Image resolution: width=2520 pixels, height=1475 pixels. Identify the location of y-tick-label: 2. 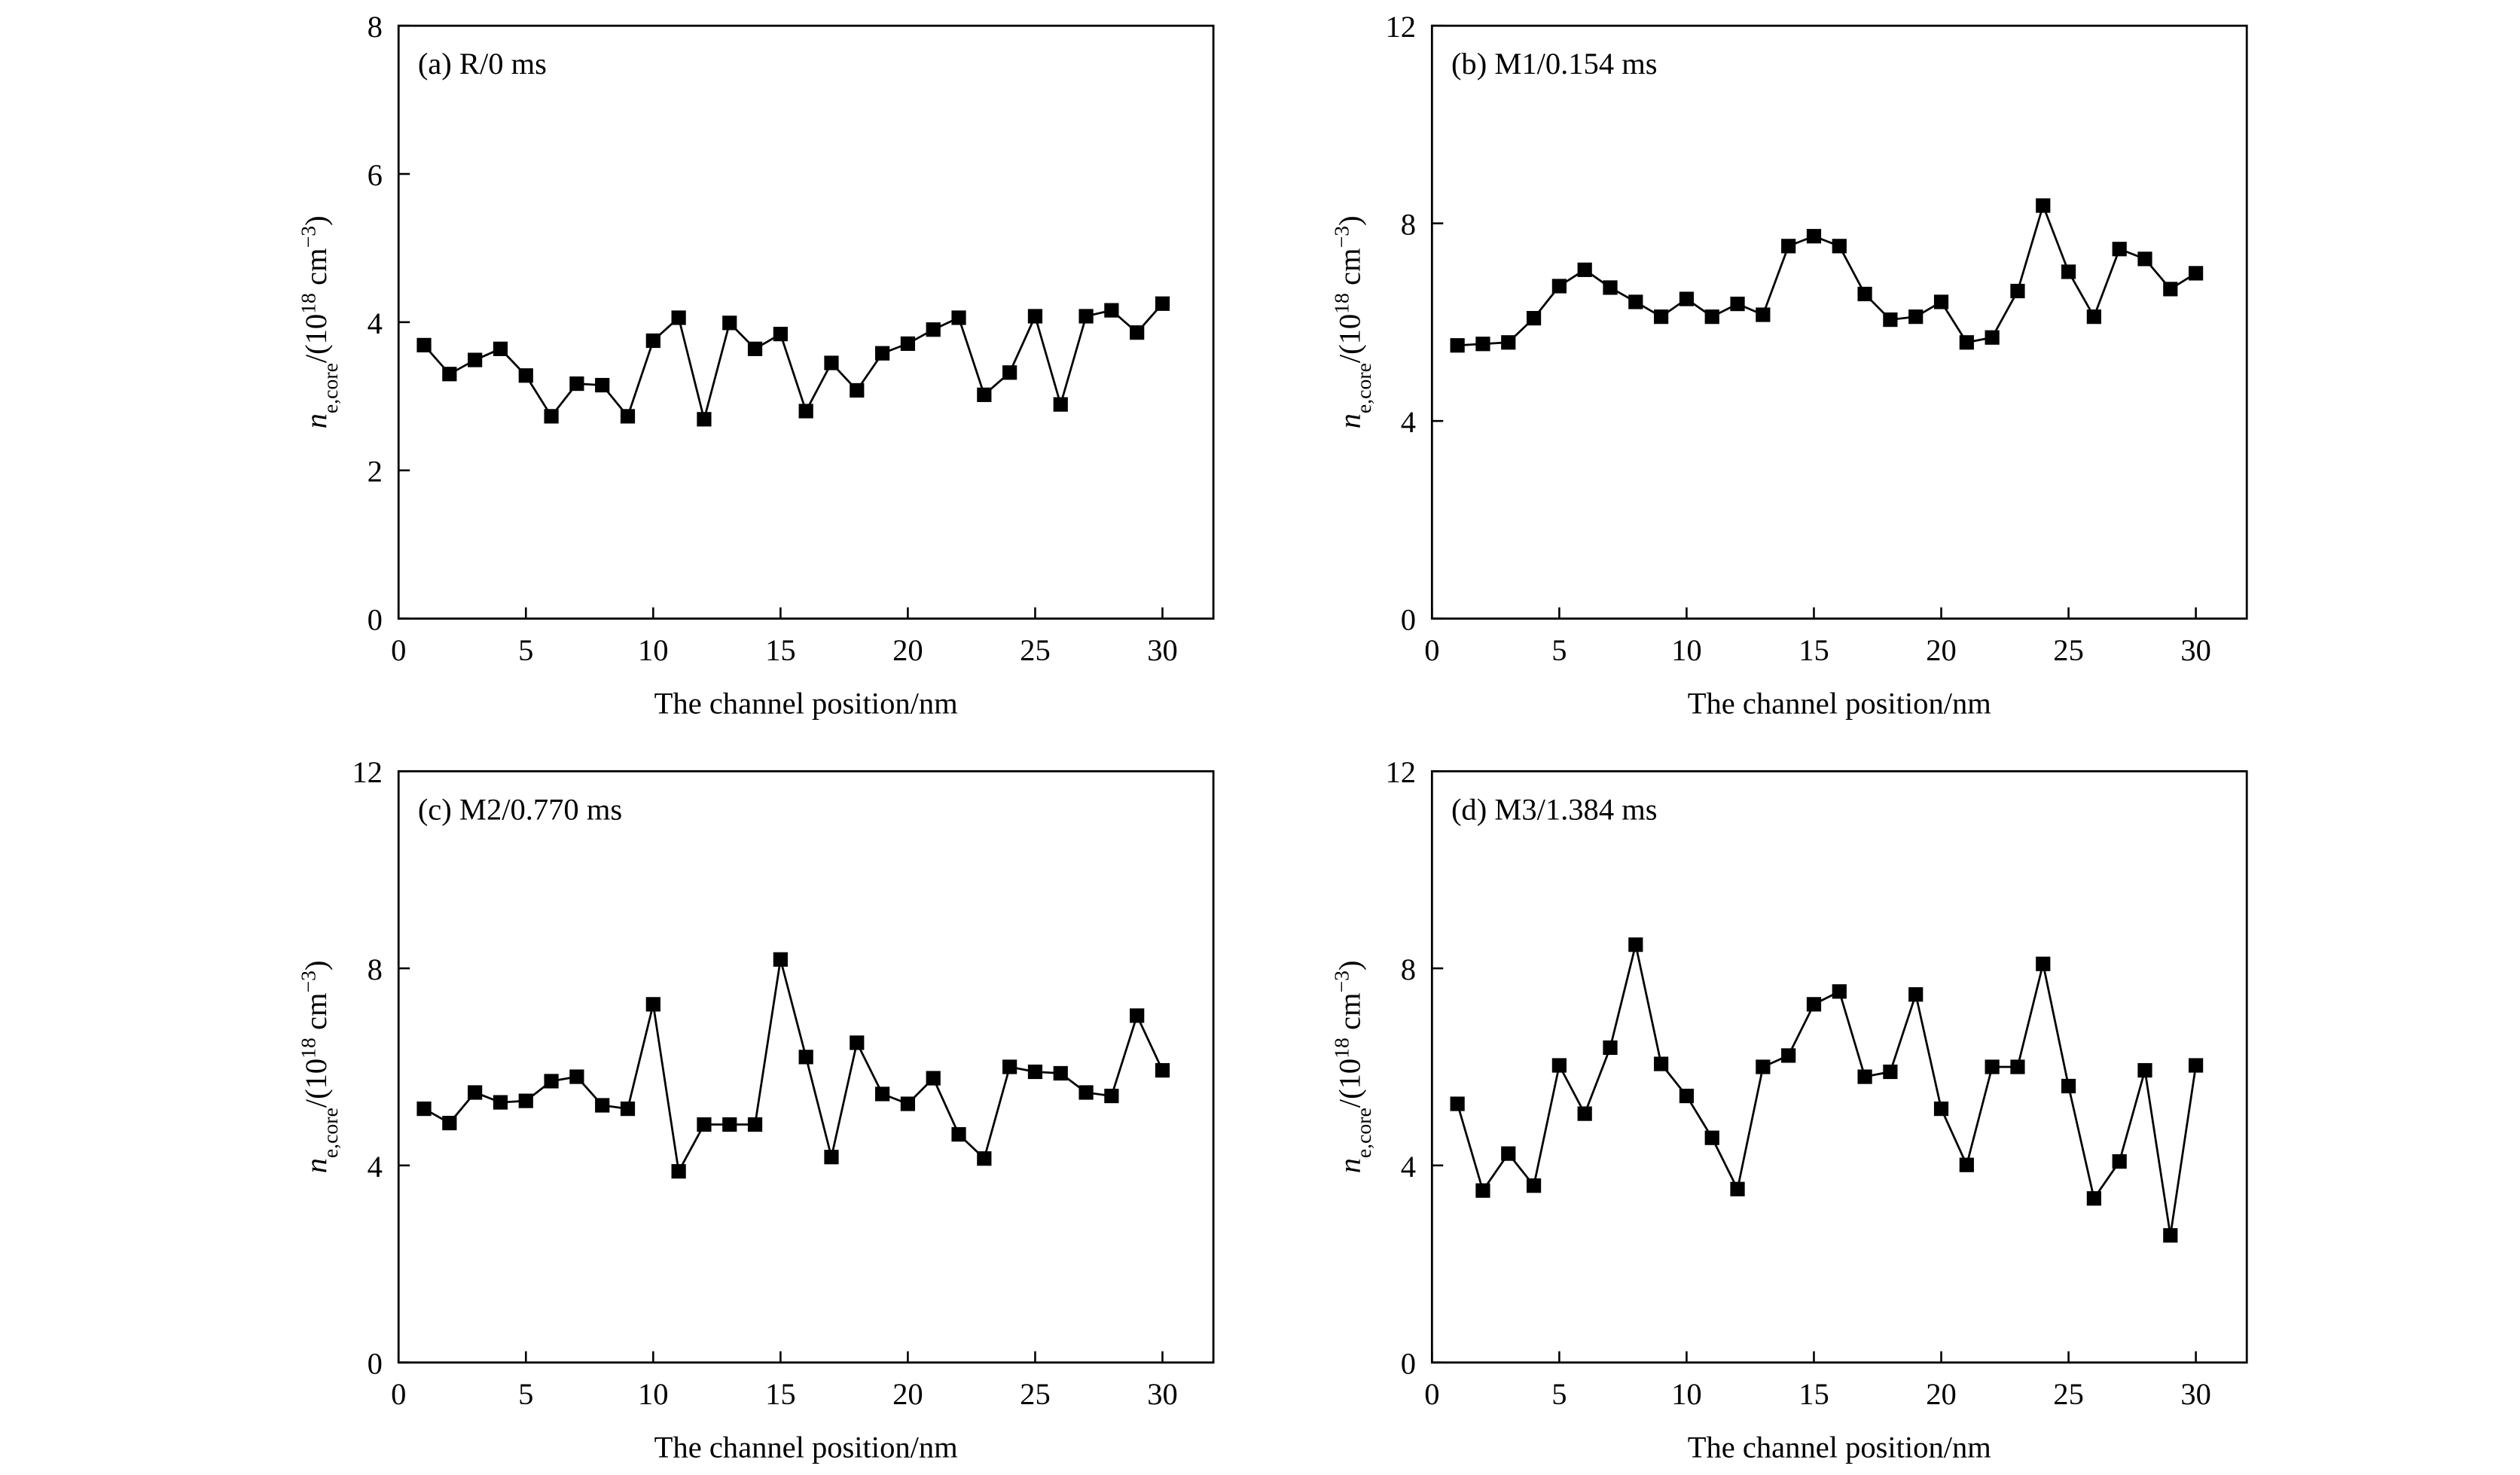
(375, 472).